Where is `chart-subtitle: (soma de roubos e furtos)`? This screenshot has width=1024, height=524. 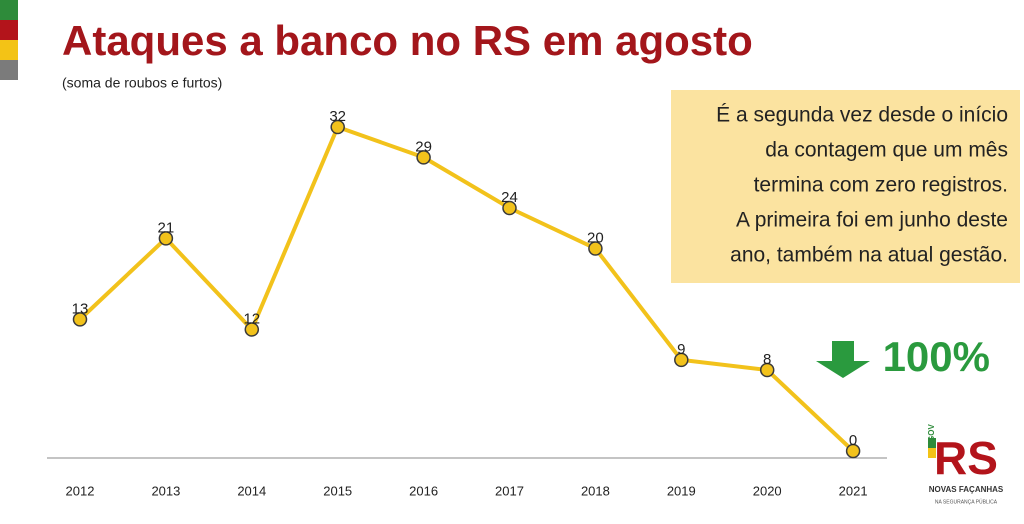 chart-subtitle: (soma de roubos e furtos) is located at coordinates (142, 83).